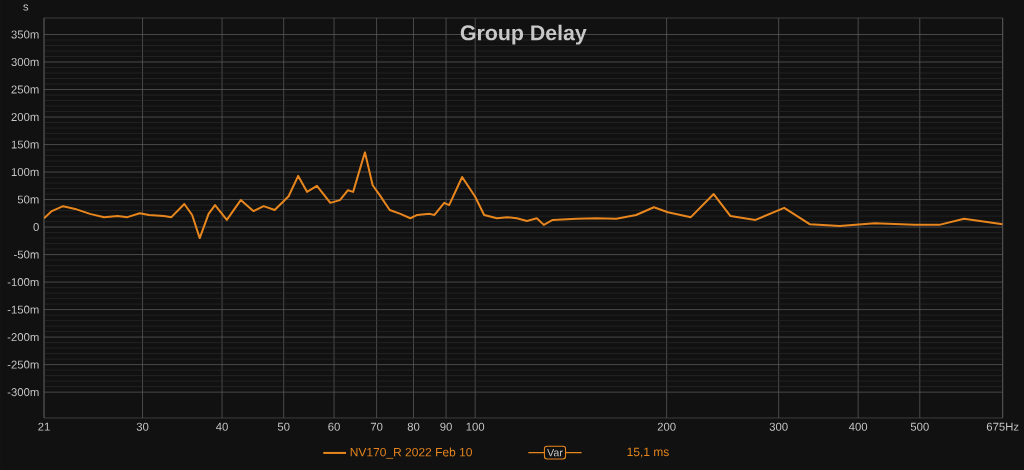  I want to click on x-tick-label: 21, so click(44, 426).